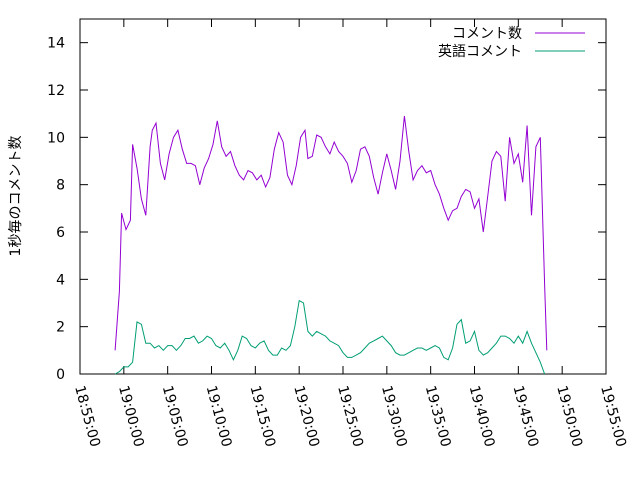 The height and width of the screenshot is (480, 640). Describe the element at coordinates (525, 416) in the screenshot. I see `x-tick-label: 19:45:00` at that location.